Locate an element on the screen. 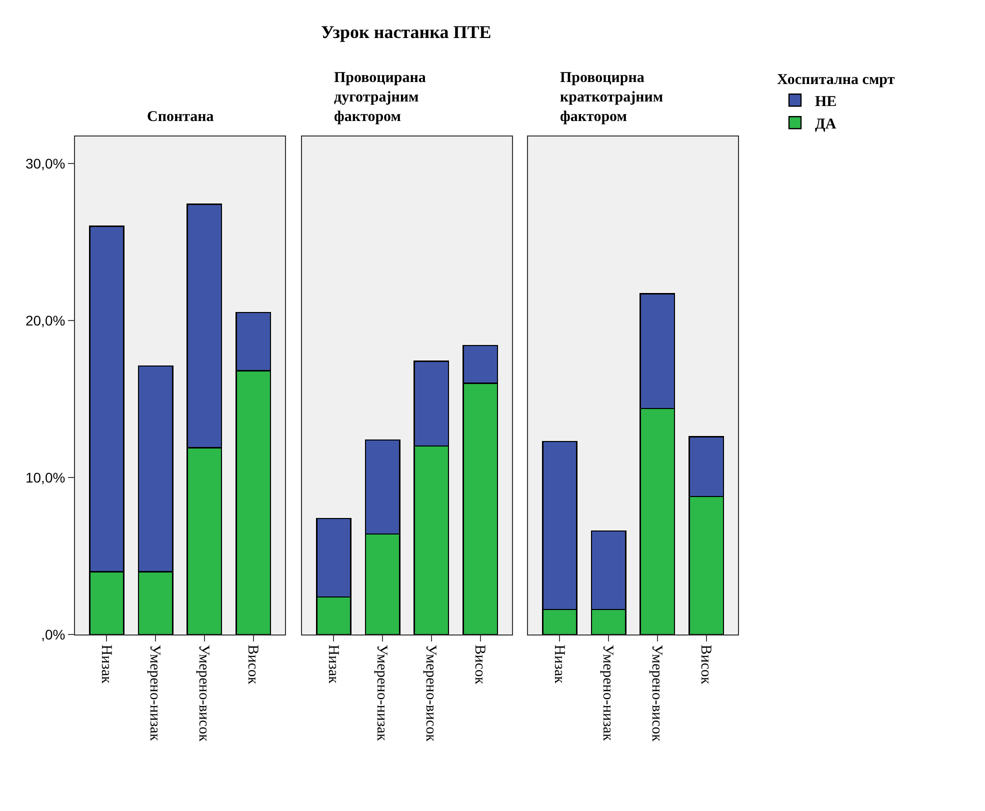 The height and width of the screenshot is (811, 985). chart-title: Провоцирна краткотрајним фактором is located at coordinates (612, 97).